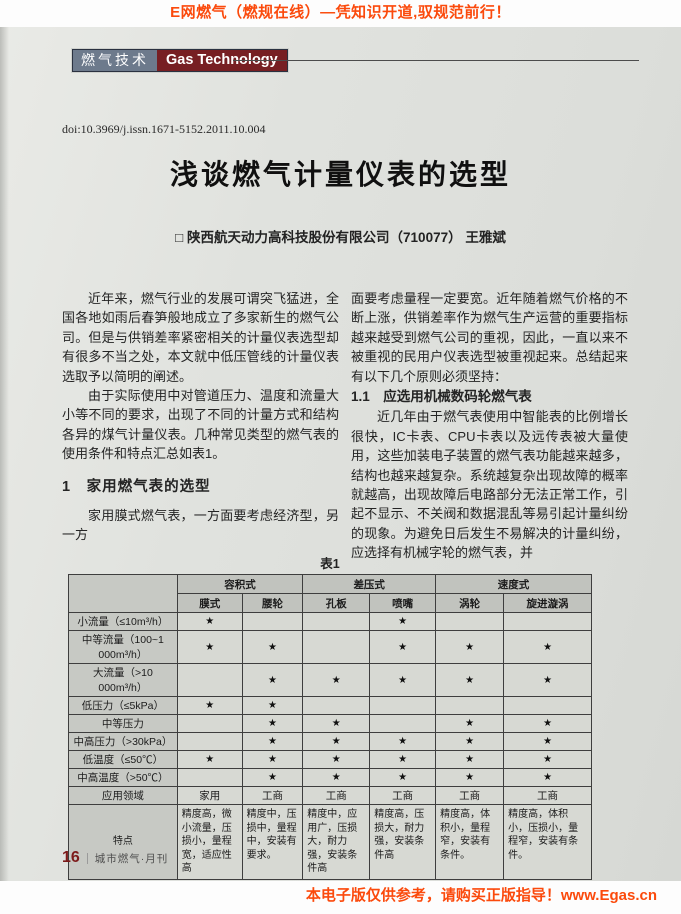 The width and height of the screenshot is (681, 914). What do you see at coordinates (123, 741) in the screenshot?
I see `row-label: 中高压力（>30kPa）` at bounding box center [123, 741].